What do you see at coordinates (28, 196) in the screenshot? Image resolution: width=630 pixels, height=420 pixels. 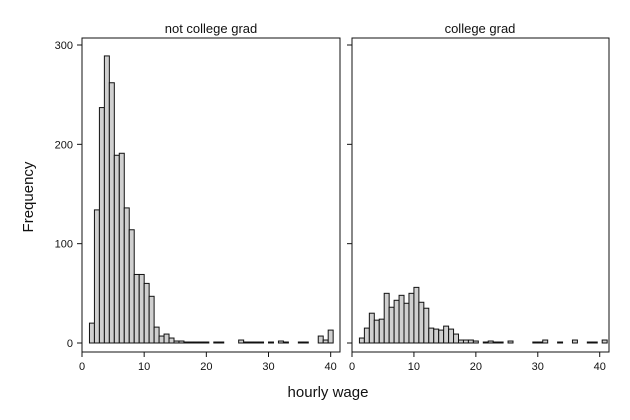 I see `y-axis-title: Frequency` at bounding box center [28, 196].